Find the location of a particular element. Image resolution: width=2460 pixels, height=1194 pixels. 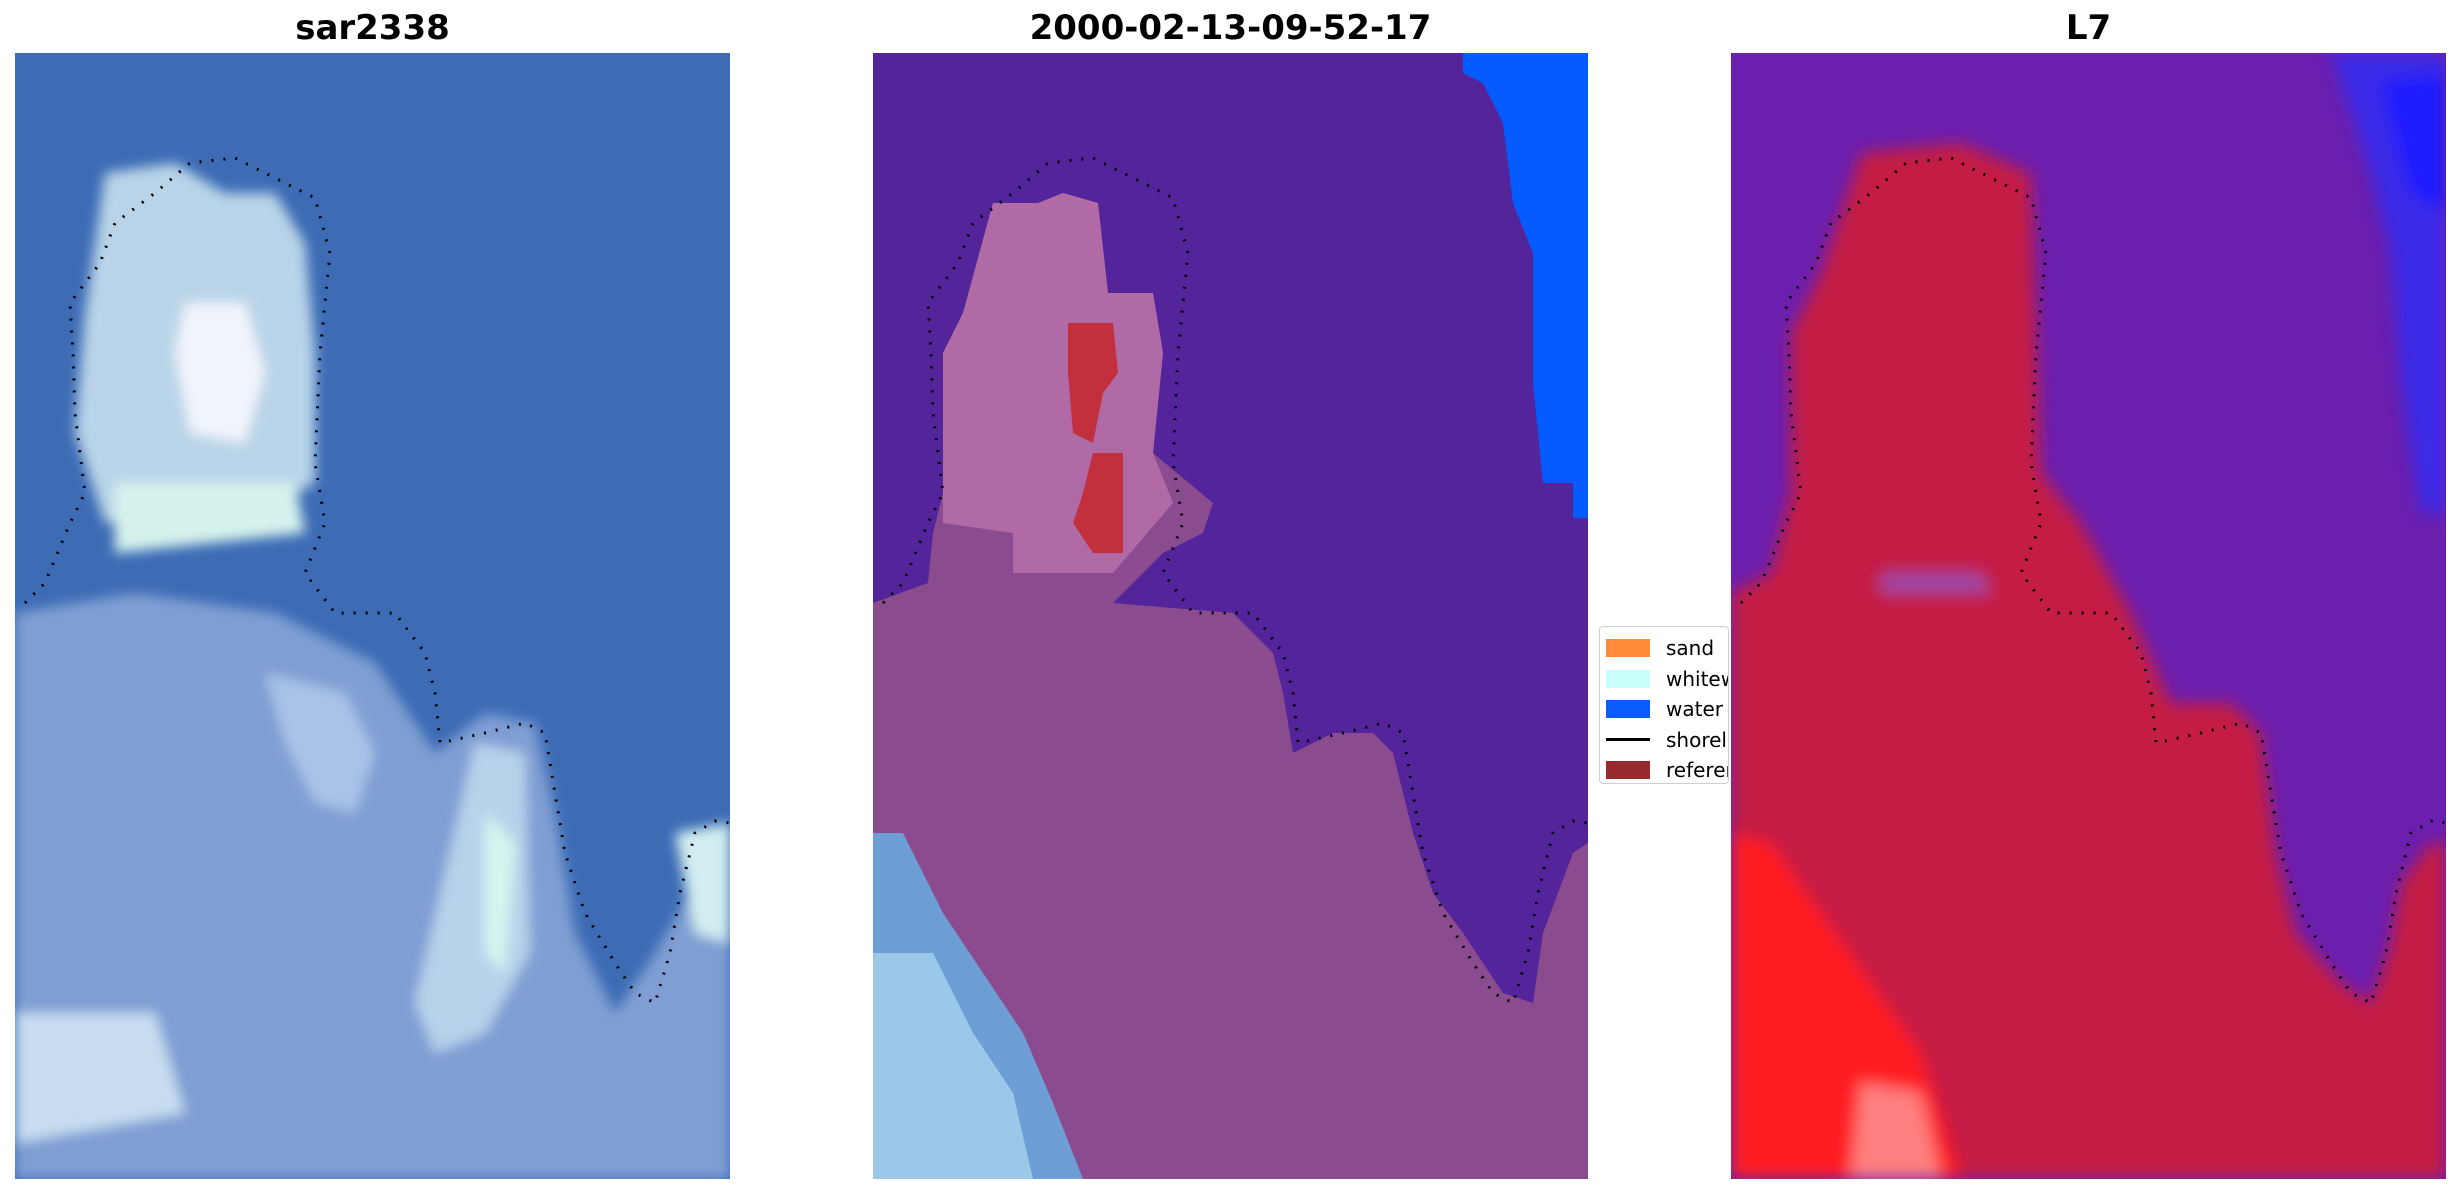

legend-label-shoreline: shoreline is located at coordinates (1697, 739).